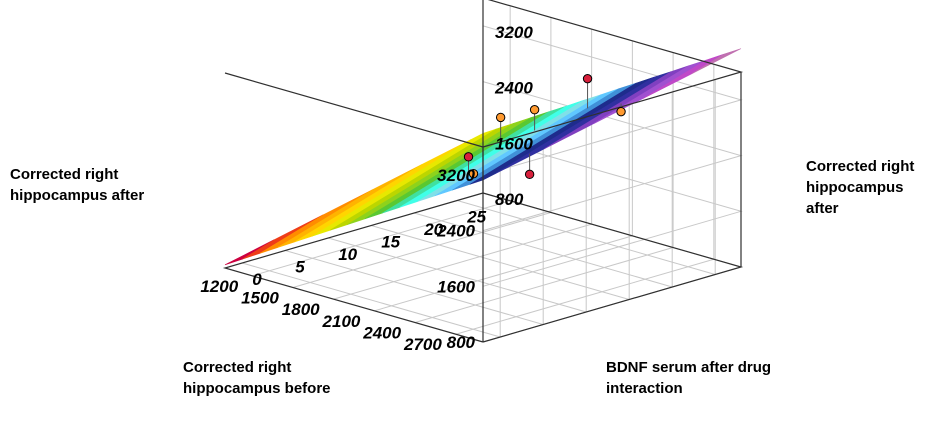 The height and width of the screenshot is (425, 944). I want to click on floor-front-edges, so click(353, 267).